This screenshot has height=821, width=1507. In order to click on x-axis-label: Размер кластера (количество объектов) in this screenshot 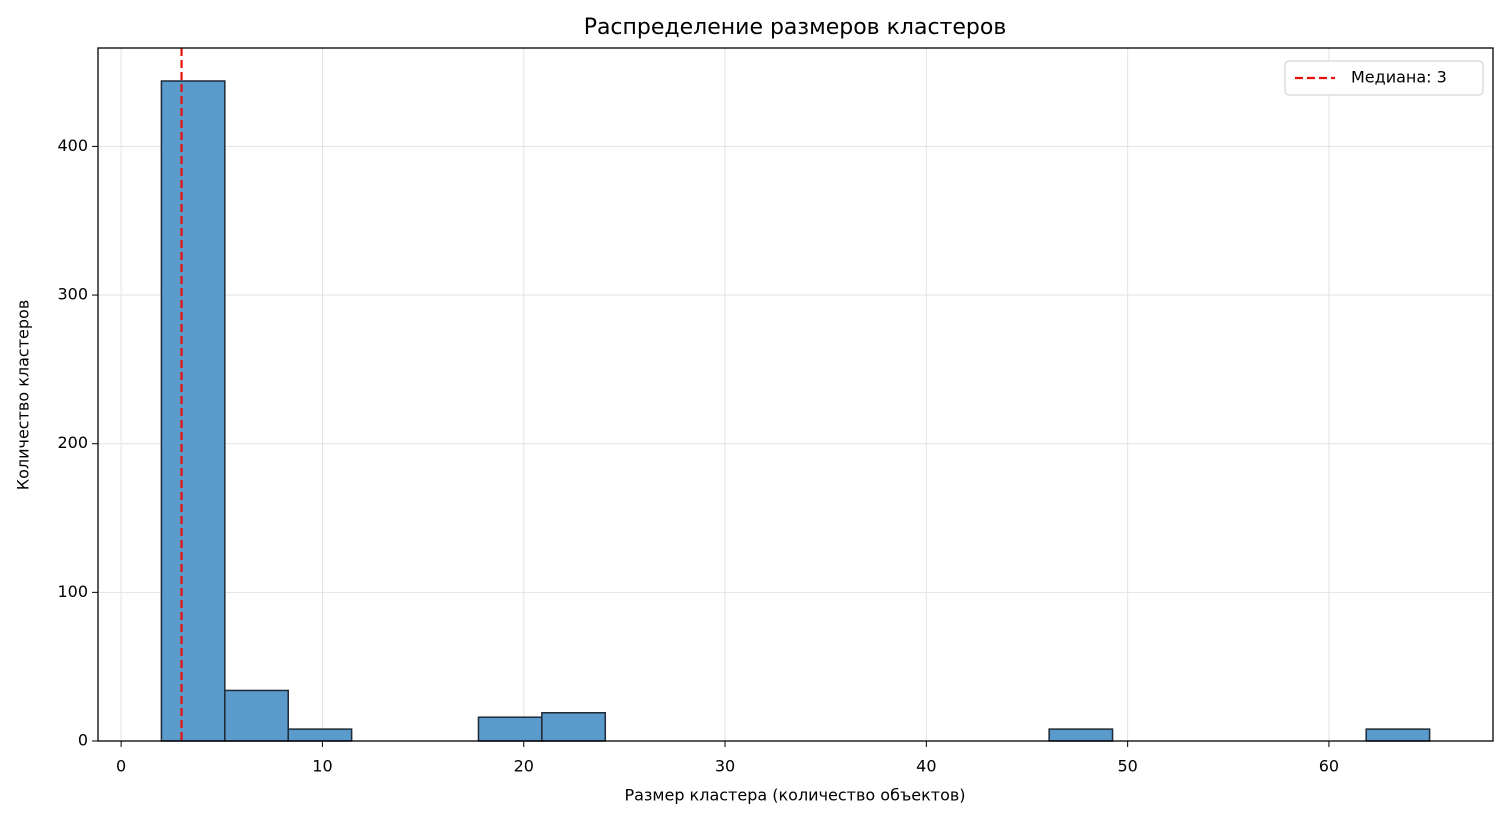, I will do `click(794, 795)`.